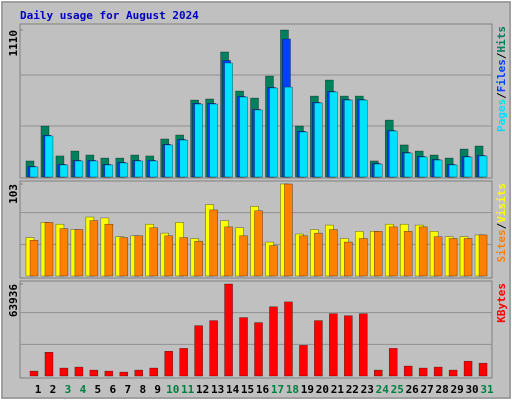 The image size is (512, 400). What do you see at coordinates (217, 389) in the screenshot?
I see `x-tick-label: 13` at bounding box center [217, 389].